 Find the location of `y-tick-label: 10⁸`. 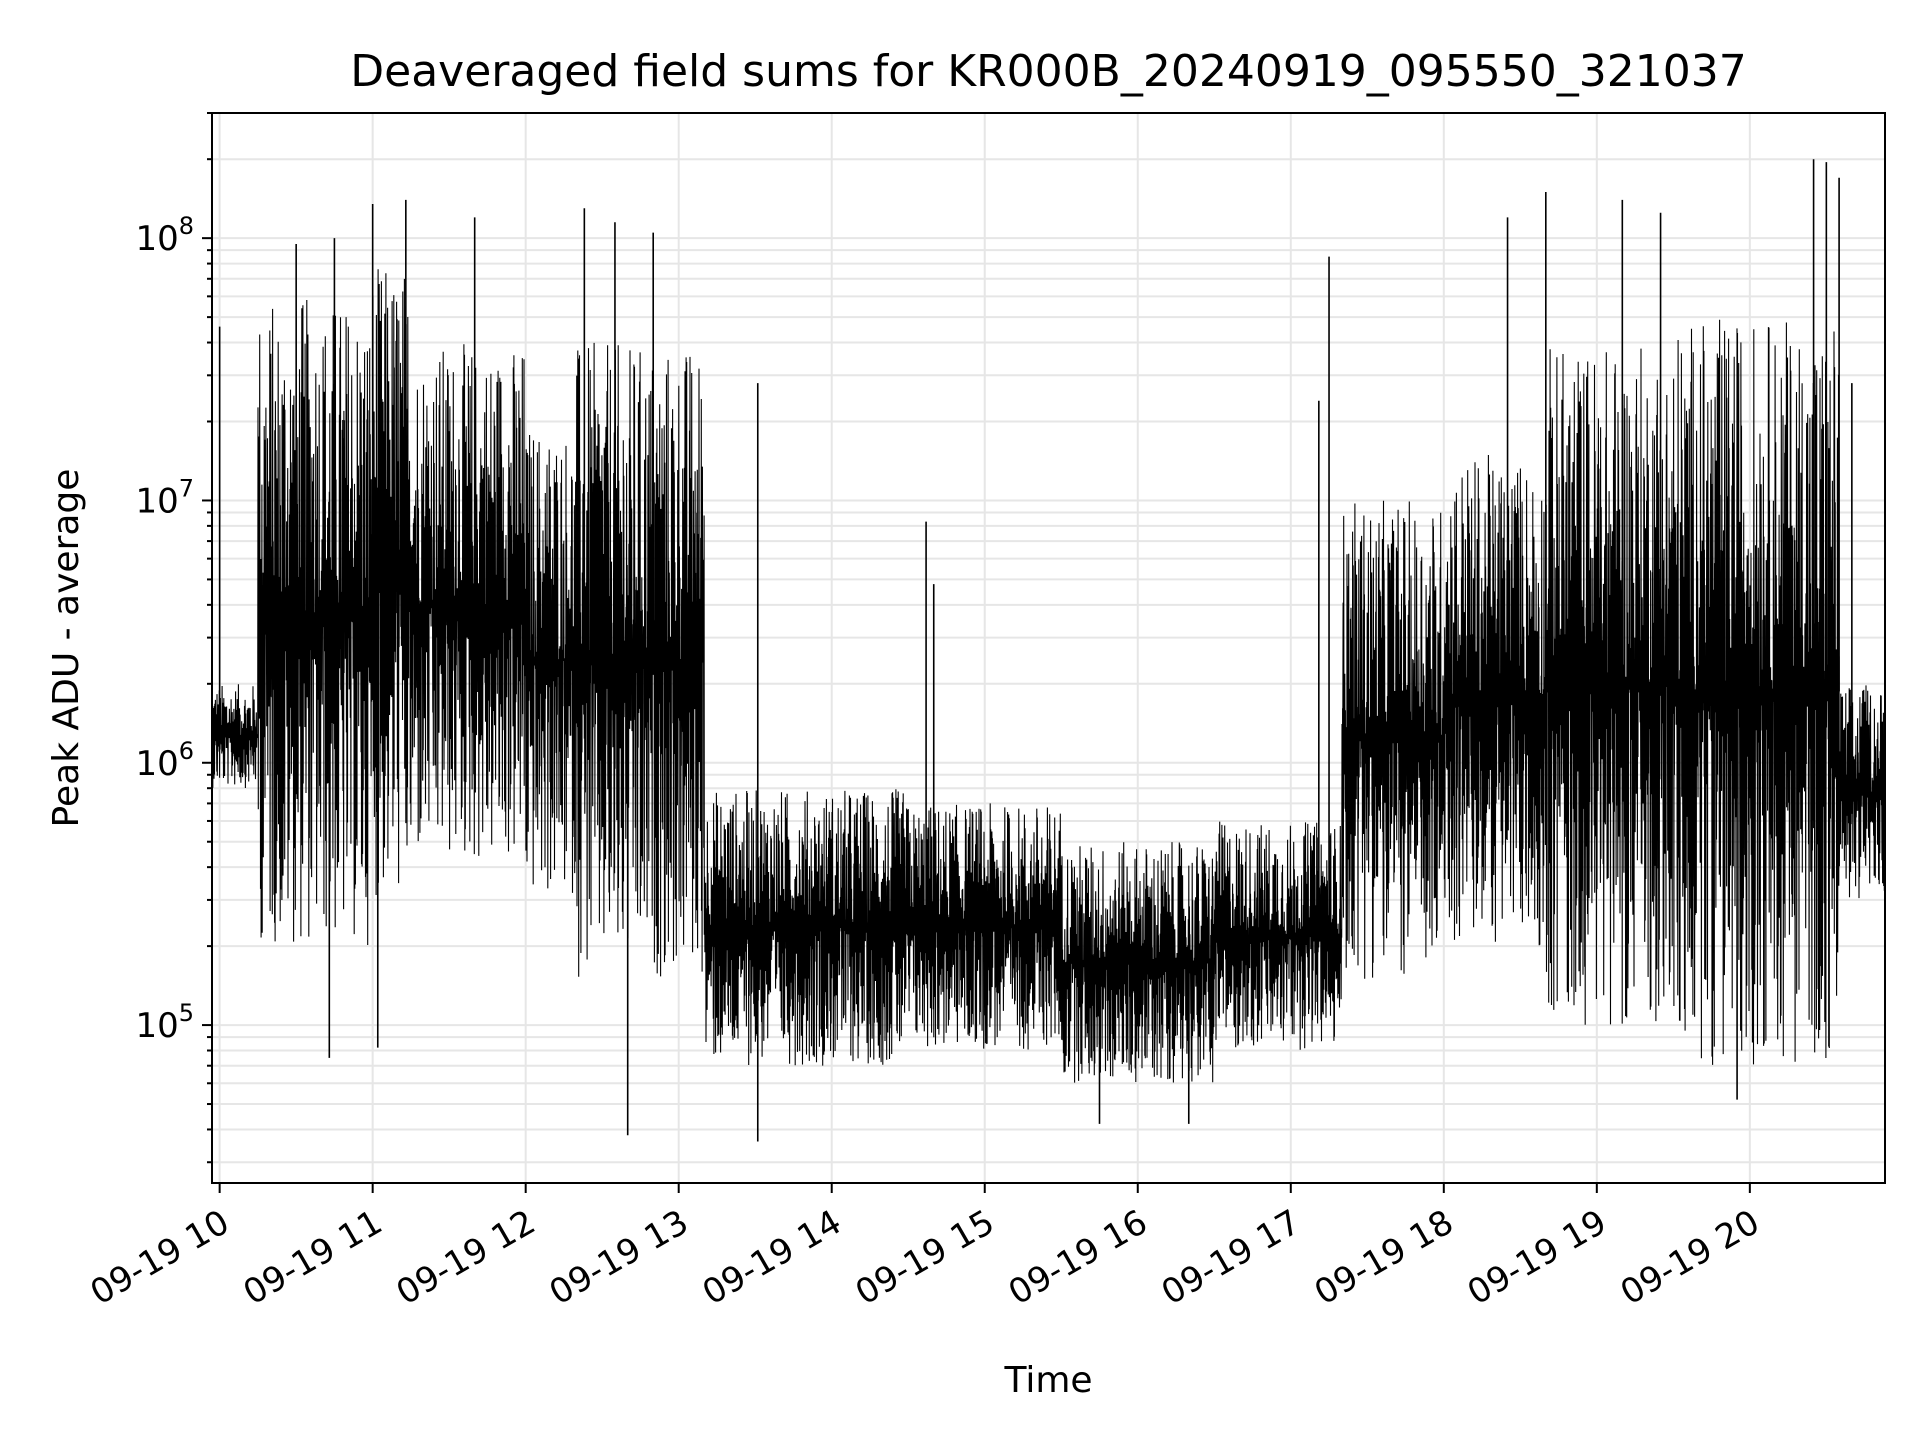

y-tick-label: 10⁸ is located at coordinates (164, 235).